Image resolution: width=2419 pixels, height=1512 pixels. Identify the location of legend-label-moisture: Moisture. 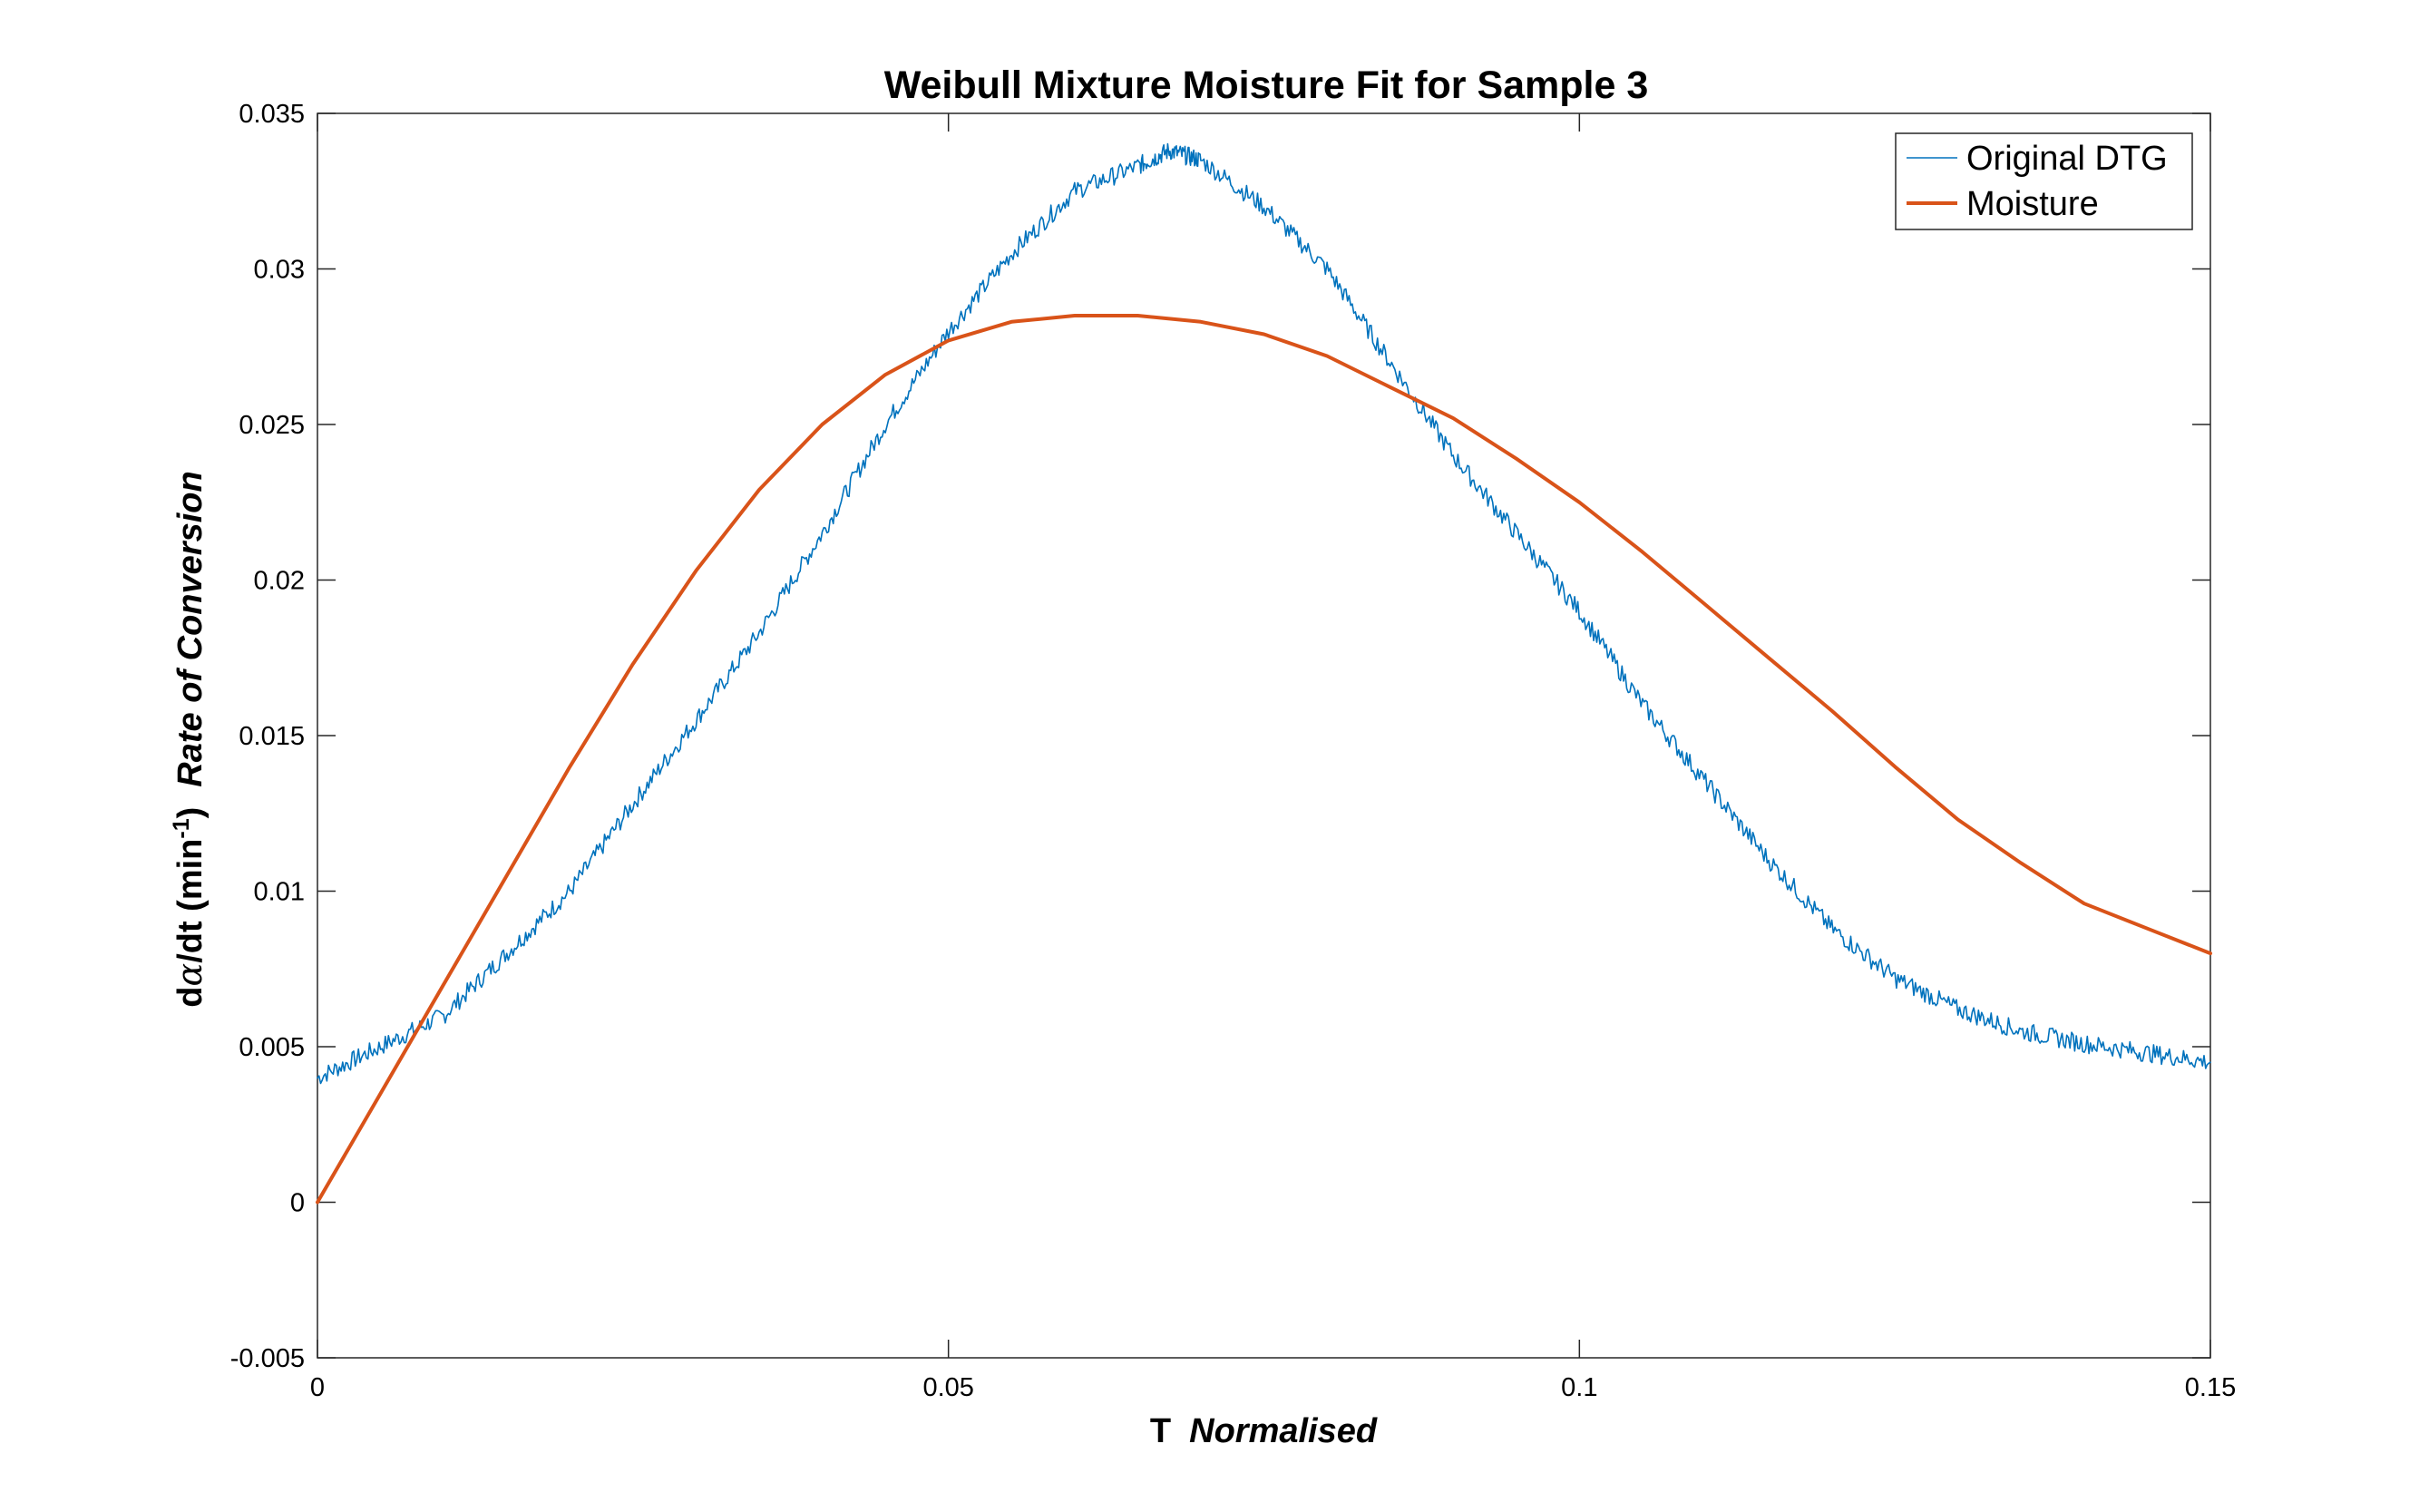
(2033, 204).